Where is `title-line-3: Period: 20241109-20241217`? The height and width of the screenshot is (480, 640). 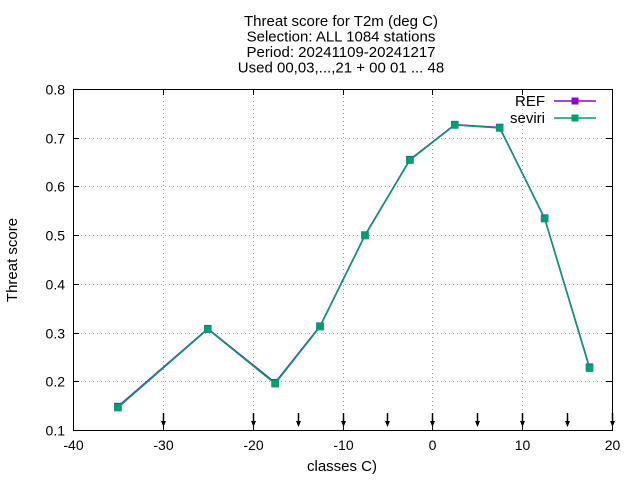 title-line-3: Period: 20241109-20241217 is located at coordinates (340, 52).